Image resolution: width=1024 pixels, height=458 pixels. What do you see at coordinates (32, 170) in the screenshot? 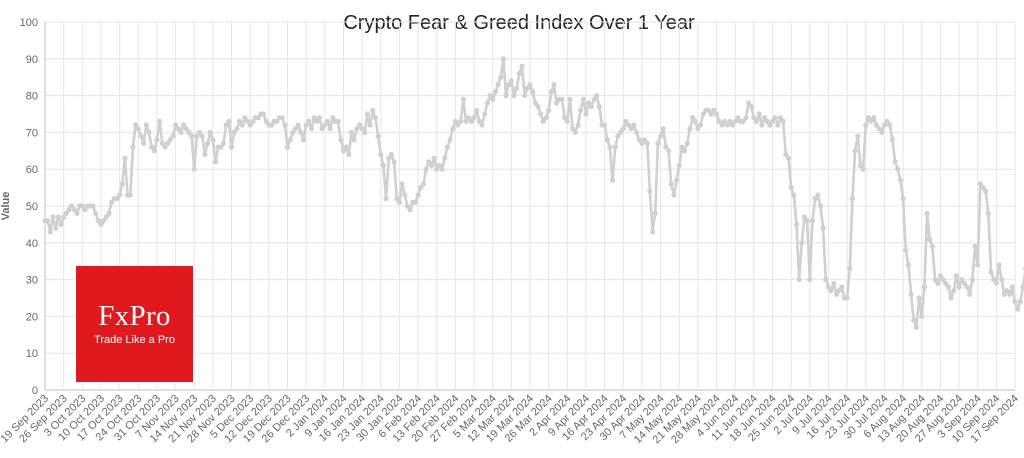
I see `y-tick-label: 60` at bounding box center [32, 170].